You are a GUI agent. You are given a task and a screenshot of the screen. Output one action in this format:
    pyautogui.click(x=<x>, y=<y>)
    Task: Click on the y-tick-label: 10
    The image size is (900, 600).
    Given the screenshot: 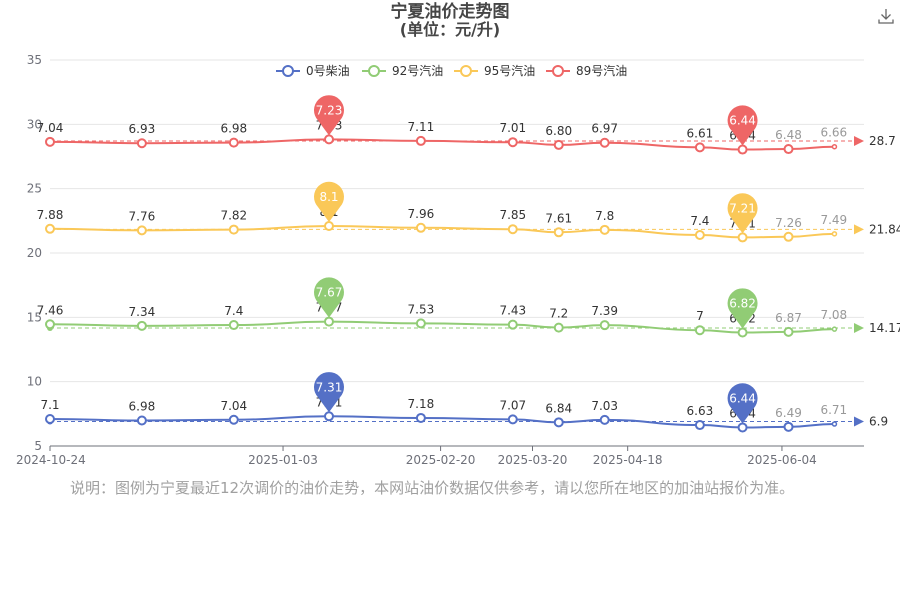 What is the action you would take?
    pyautogui.click(x=34, y=382)
    